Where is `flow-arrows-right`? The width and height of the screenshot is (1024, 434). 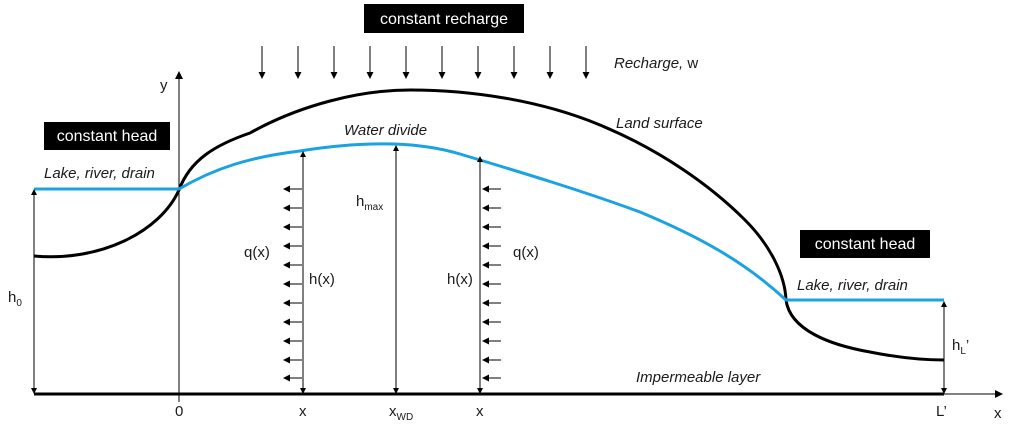 flow-arrows-right is located at coordinates (491, 283).